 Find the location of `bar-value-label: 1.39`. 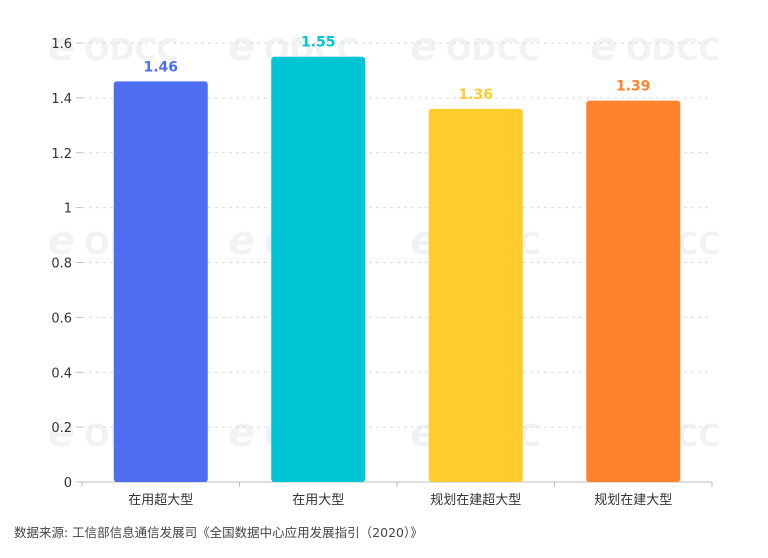

bar-value-label: 1.39 is located at coordinates (633, 87).